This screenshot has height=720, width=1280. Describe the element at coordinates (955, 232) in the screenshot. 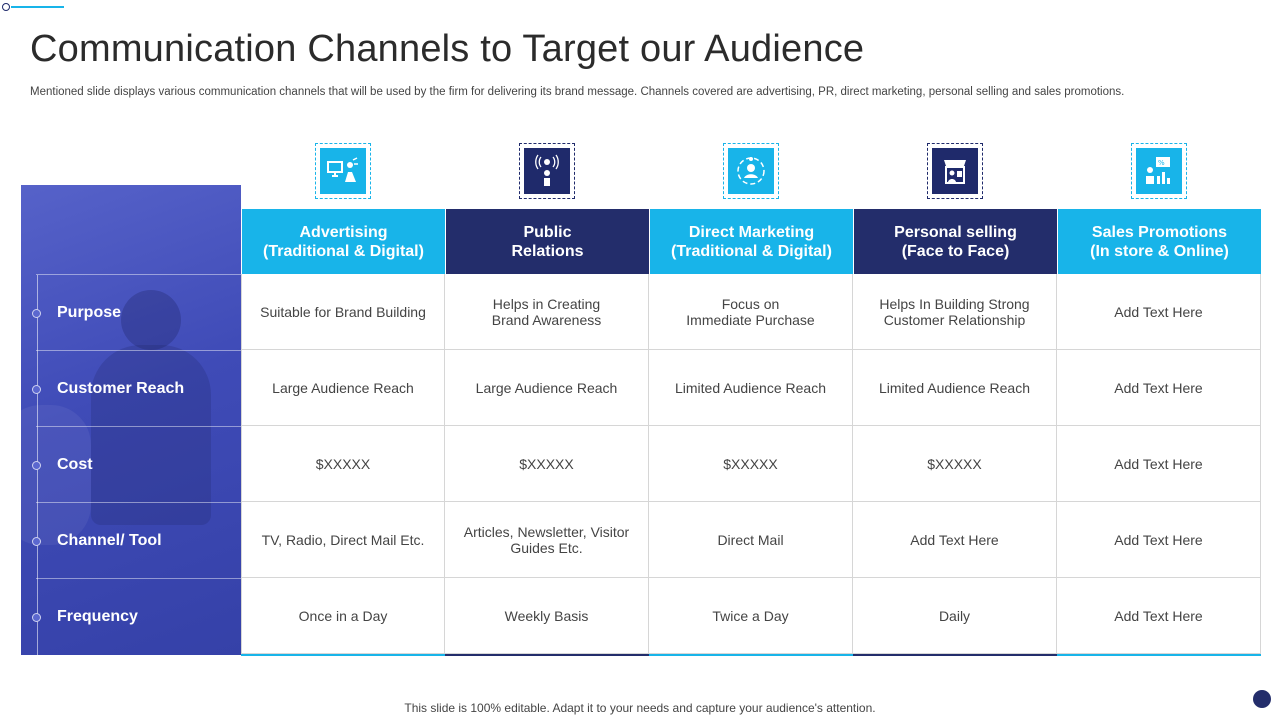

I see `column-header-line1: Personal selling` at that location.